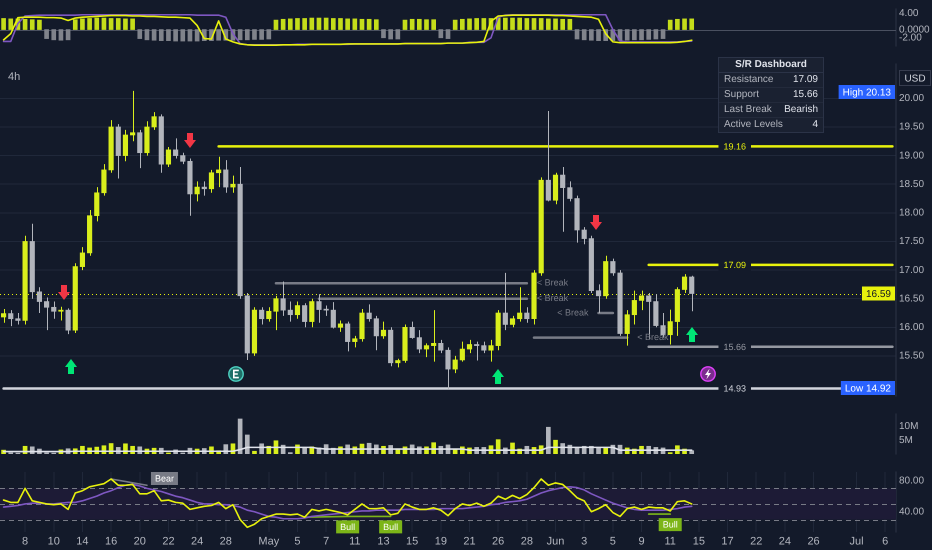 This screenshot has width=932, height=550. I want to click on x-tick-label: 14, so click(82, 542).